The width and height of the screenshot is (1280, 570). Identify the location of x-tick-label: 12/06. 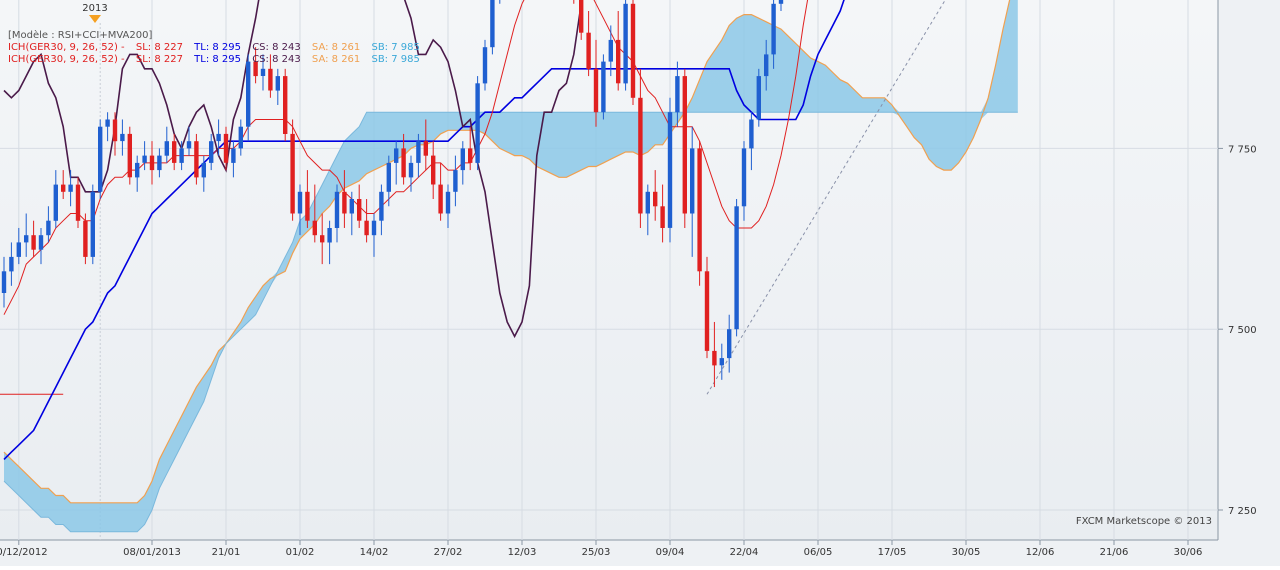
(1040, 552).